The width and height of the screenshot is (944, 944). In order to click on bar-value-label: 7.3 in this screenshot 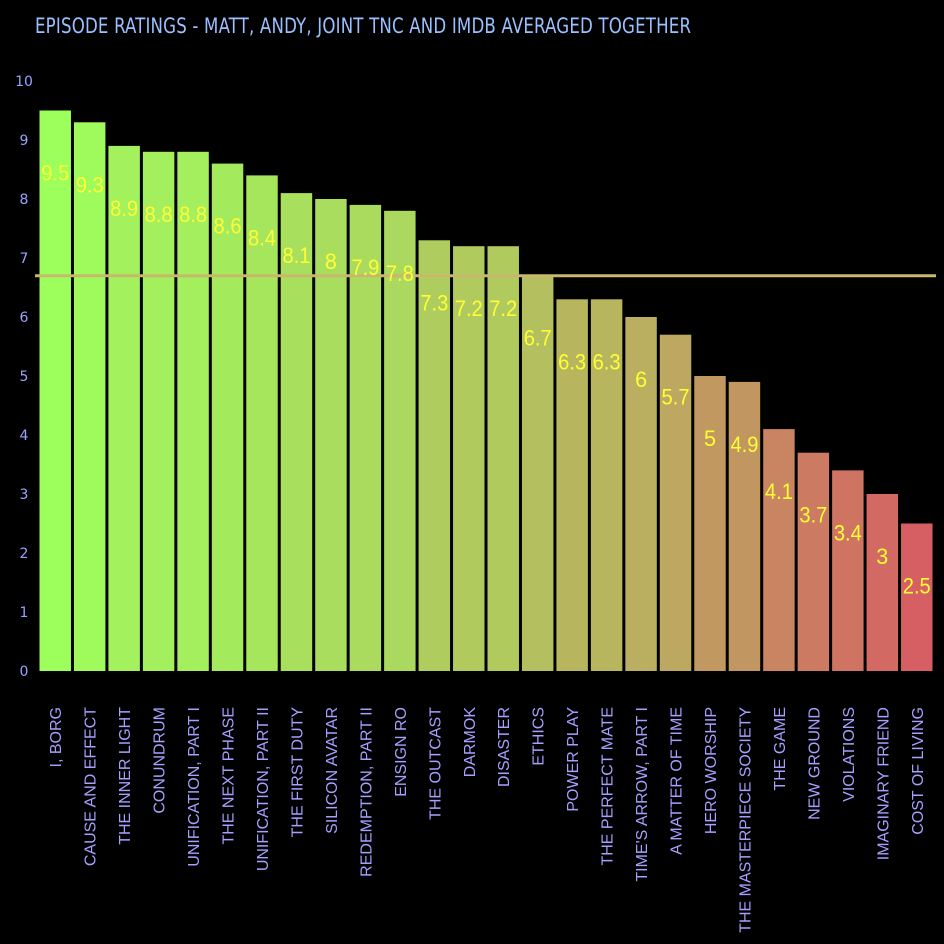, I will do `click(434, 302)`.